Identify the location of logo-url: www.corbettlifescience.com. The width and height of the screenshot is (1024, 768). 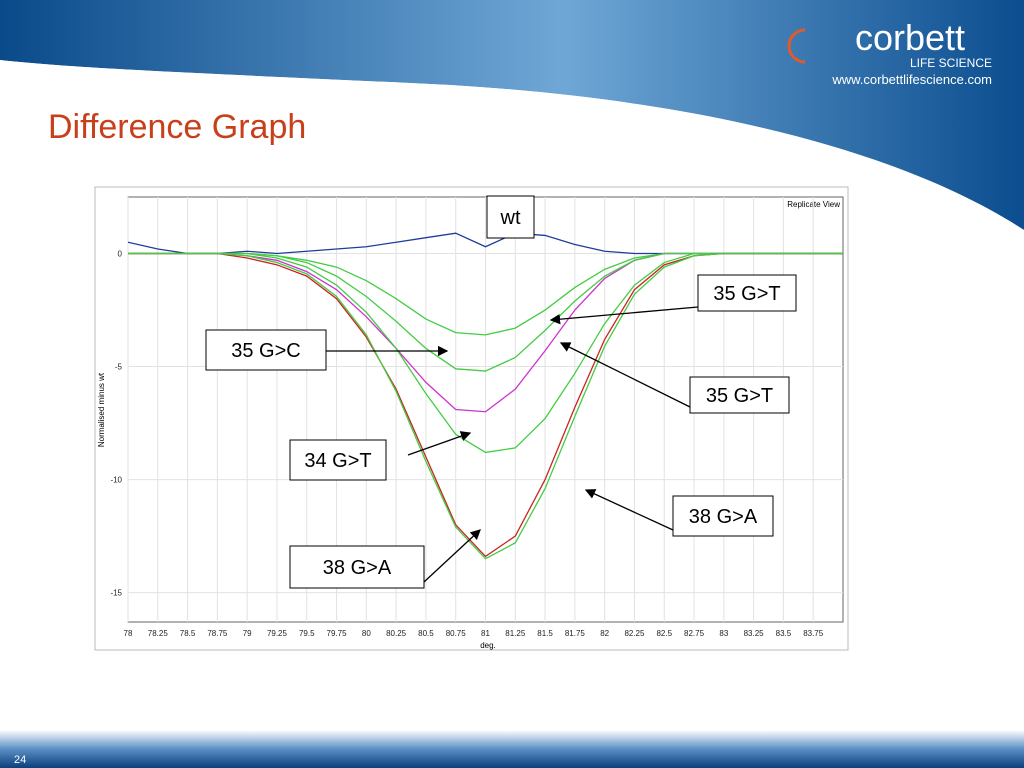
(911, 79).